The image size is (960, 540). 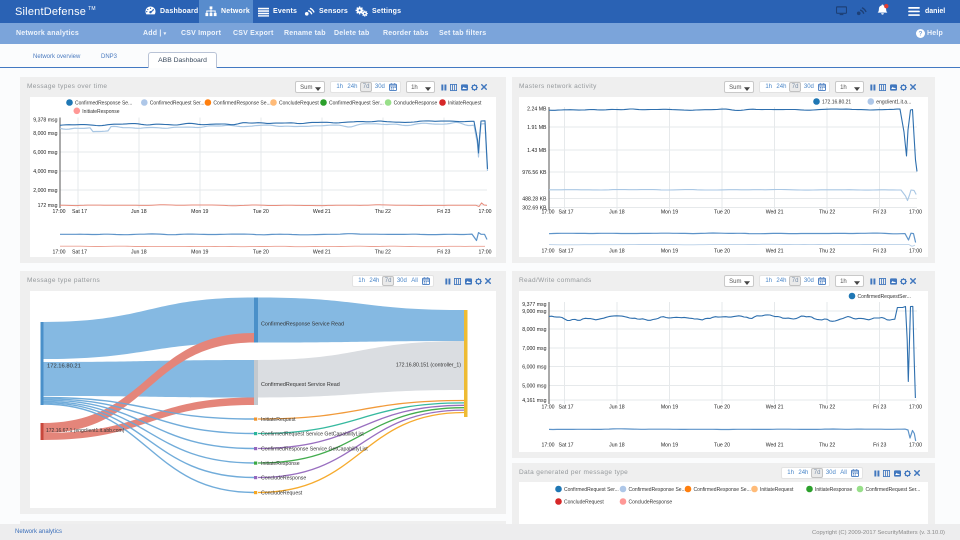 I want to click on svg-text: 172.16.80.151 (controller_1), so click(x=428, y=365).